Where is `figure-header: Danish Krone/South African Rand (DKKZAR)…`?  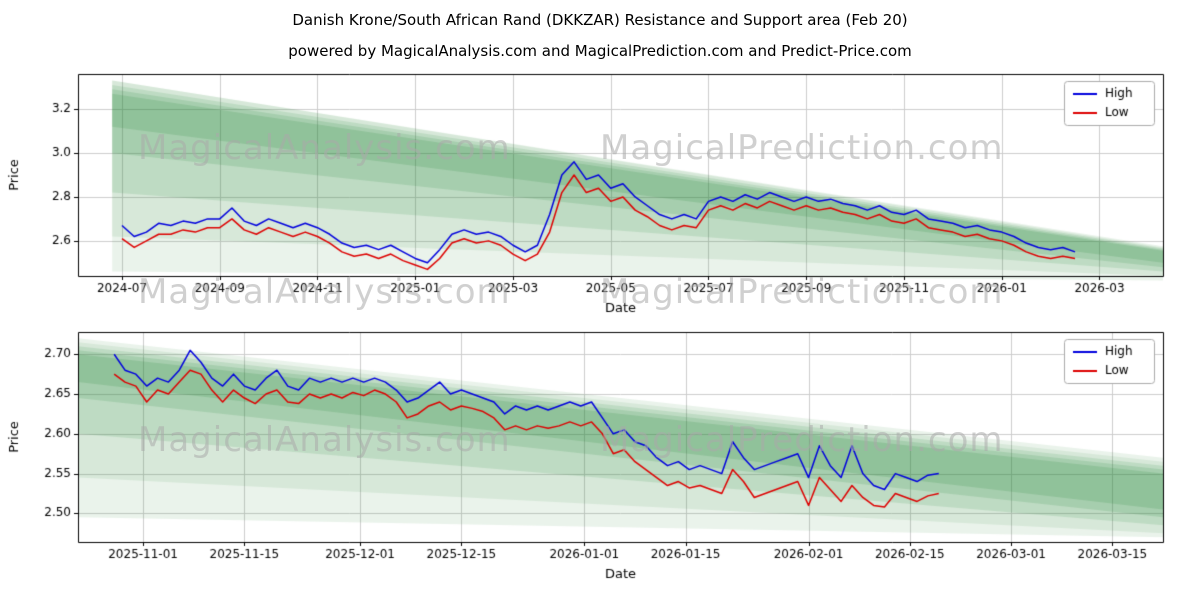
figure-header: Danish Krone/South African Rand (DKKZAR)… is located at coordinates (600, 30).